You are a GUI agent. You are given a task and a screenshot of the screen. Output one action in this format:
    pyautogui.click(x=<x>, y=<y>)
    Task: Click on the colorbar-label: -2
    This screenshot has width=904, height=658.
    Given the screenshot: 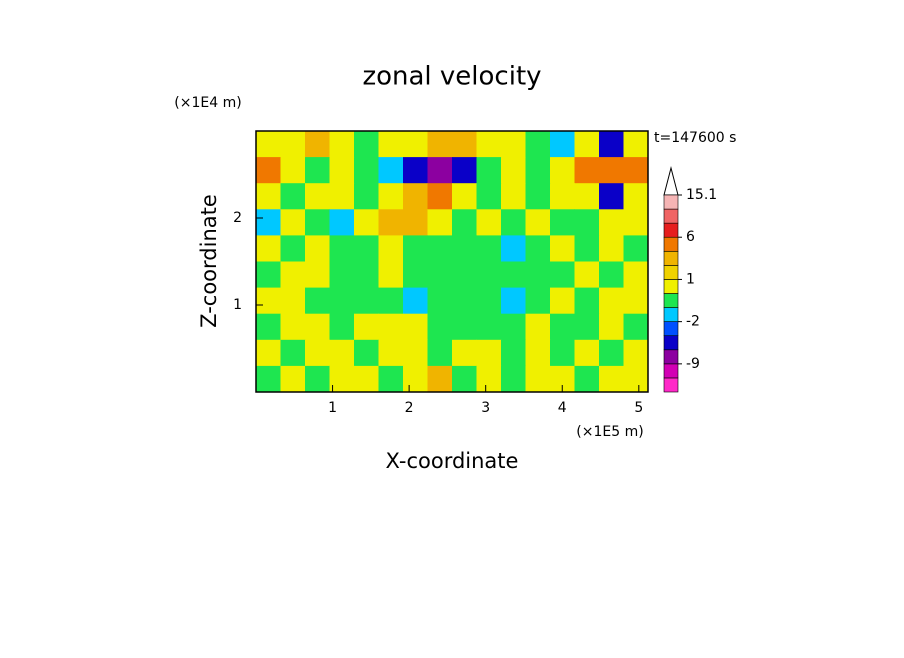 What is the action you would take?
    pyautogui.click(x=693, y=322)
    